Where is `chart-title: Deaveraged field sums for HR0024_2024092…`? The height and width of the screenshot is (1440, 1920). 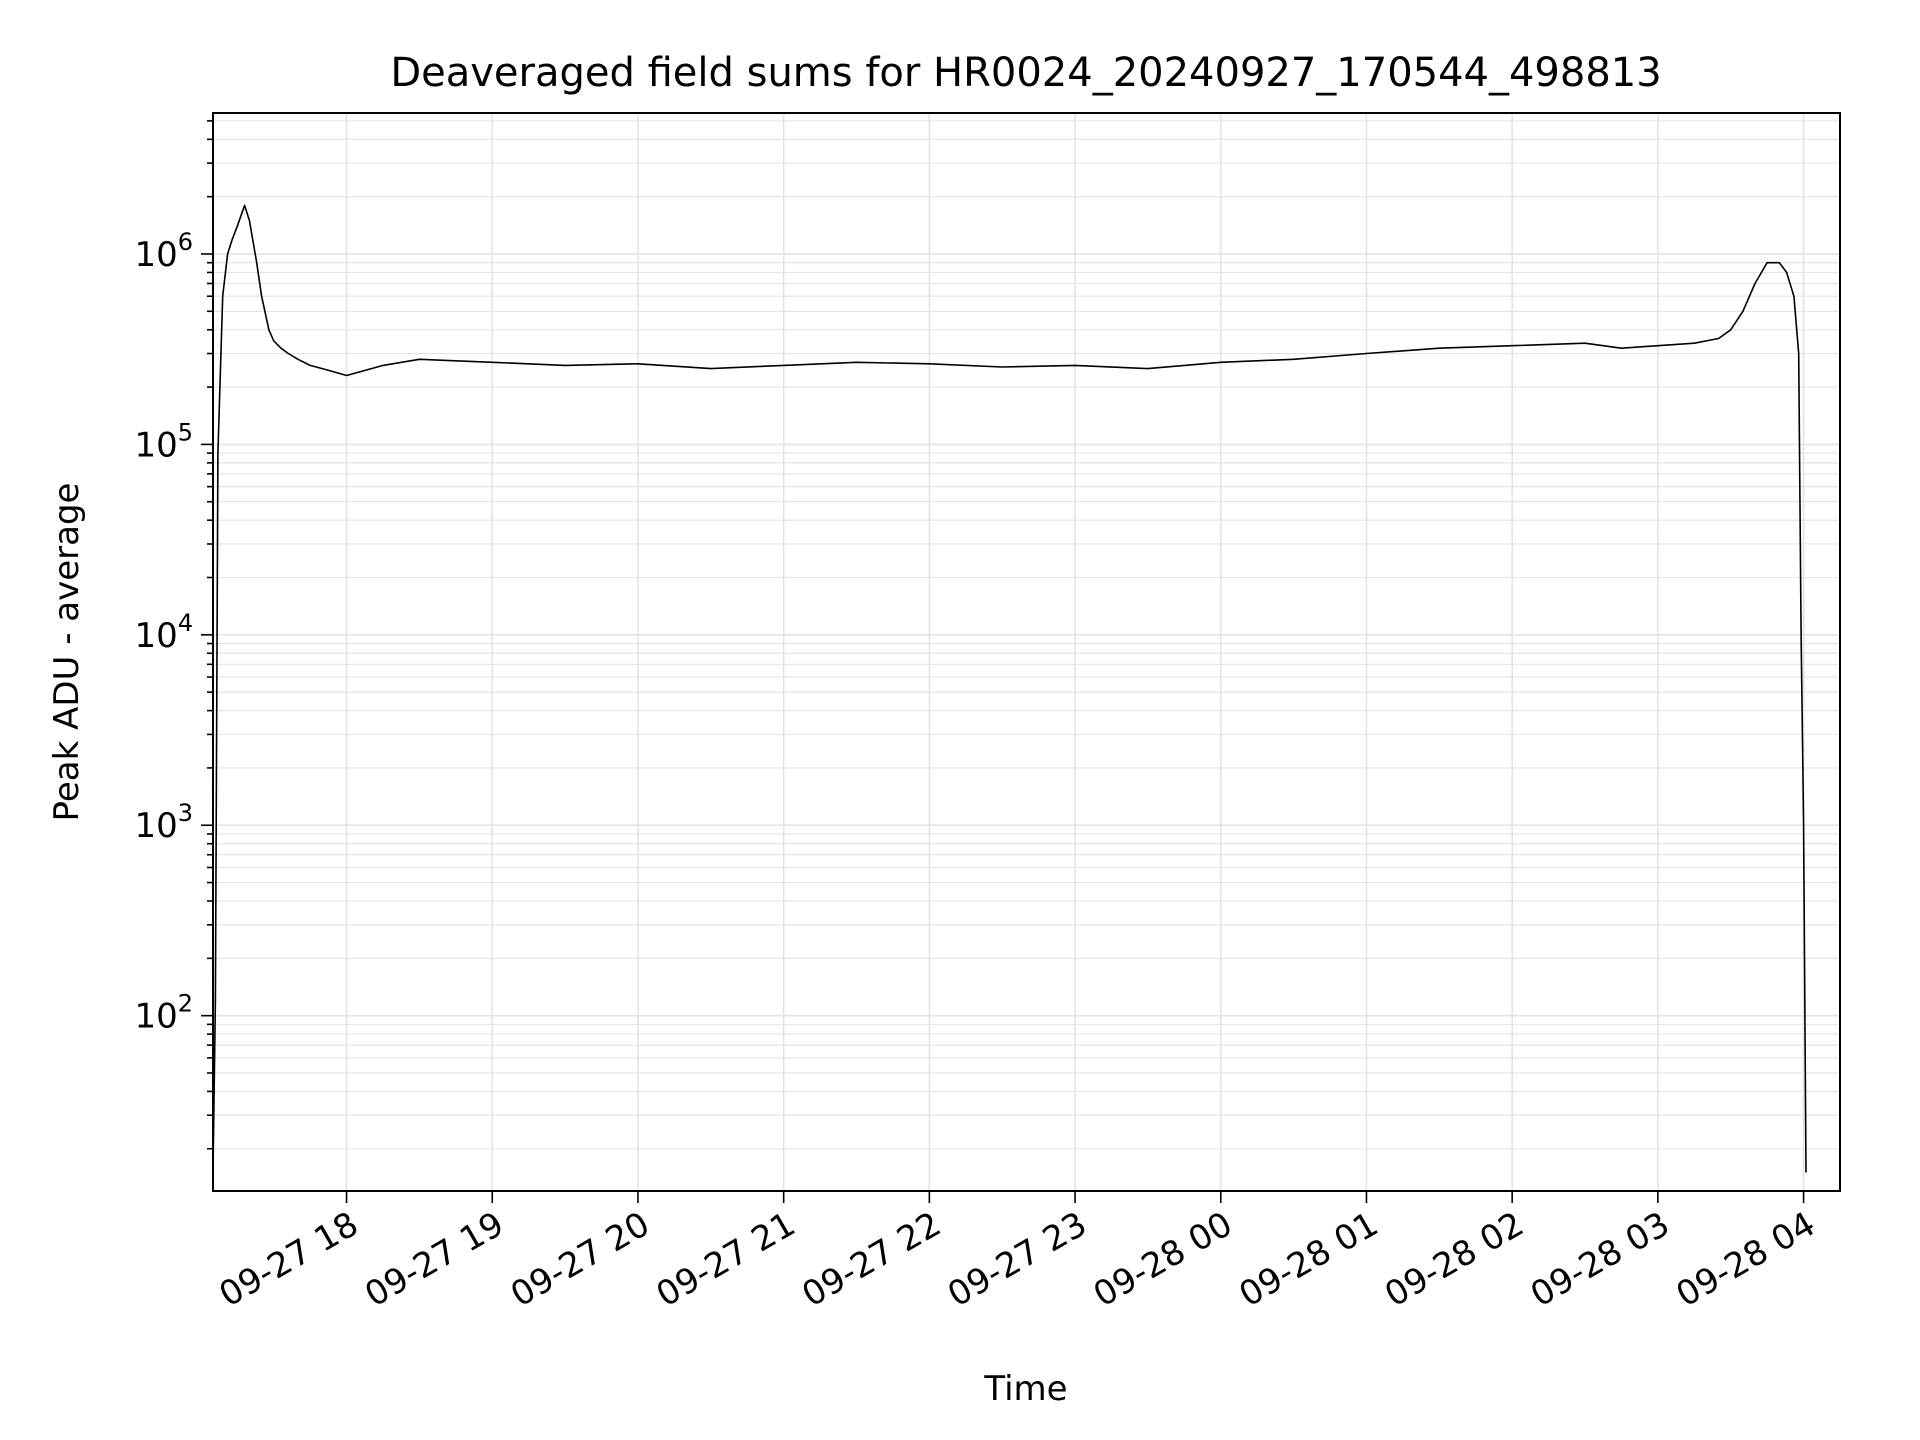 chart-title: Deaveraged field sums for HR0024_2024092… is located at coordinates (1025, 73).